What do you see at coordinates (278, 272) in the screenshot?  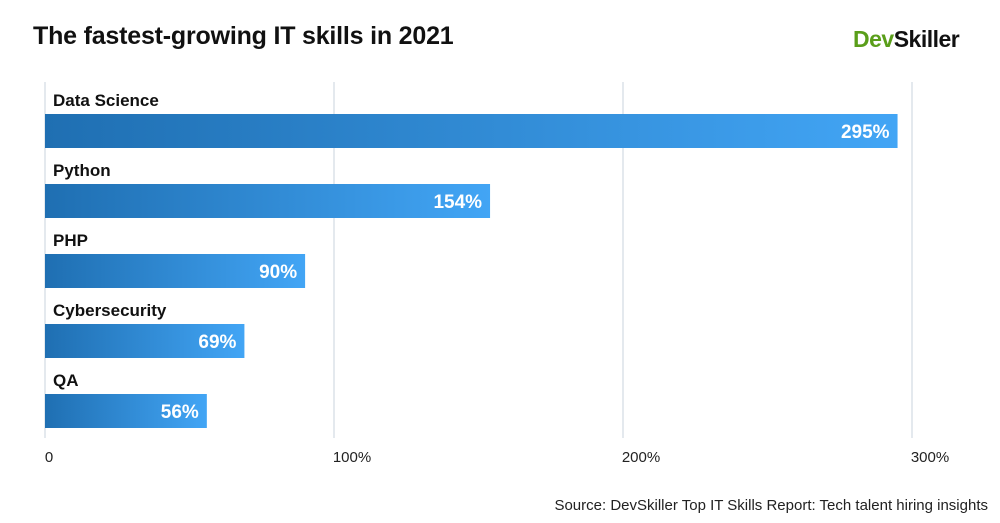 I see `value-label: 90%` at bounding box center [278, 272].